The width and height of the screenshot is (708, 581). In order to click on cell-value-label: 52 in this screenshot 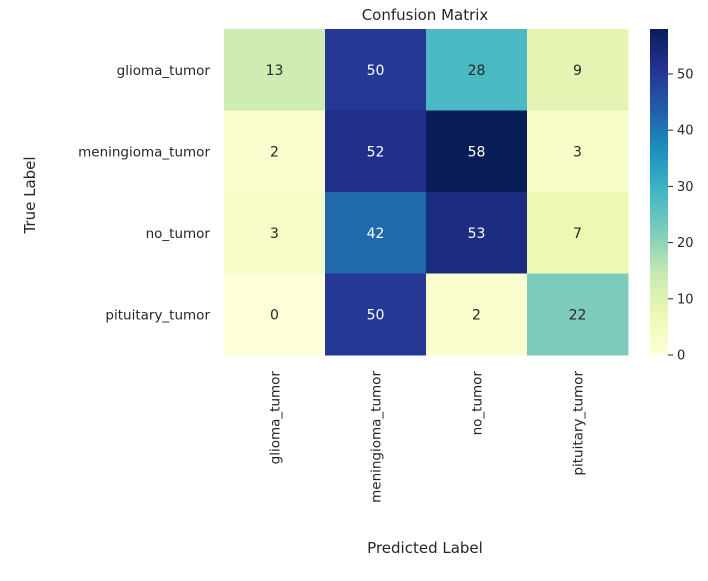, I will do `click(376, 152)`.